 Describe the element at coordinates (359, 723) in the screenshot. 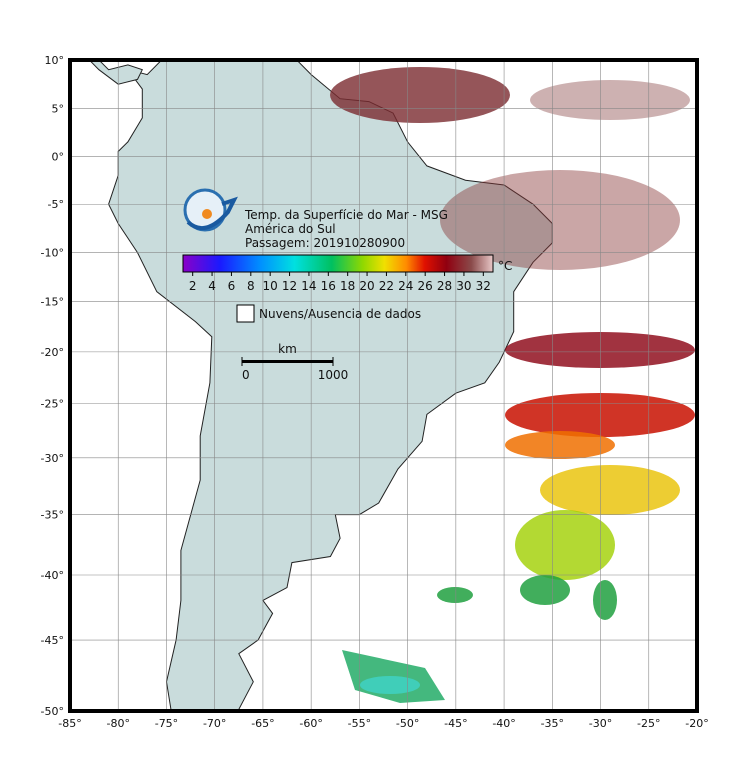

I see `x-tick-label: -55°` at that location.